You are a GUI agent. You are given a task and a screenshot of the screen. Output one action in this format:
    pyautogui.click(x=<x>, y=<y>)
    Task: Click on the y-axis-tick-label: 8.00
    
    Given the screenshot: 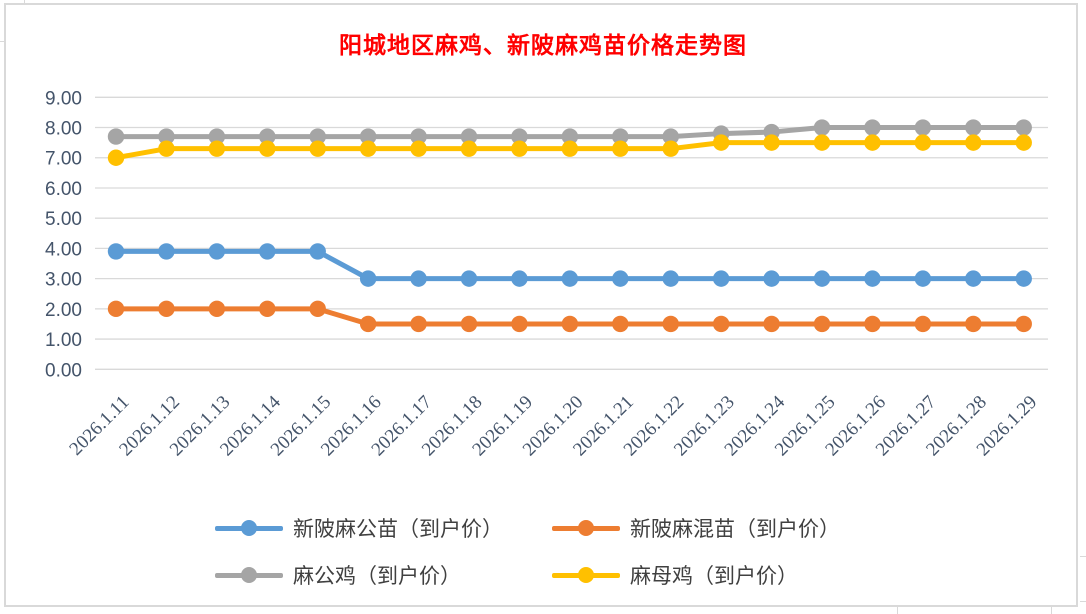 What is the action you would take?
    pyautogui.click(x=63, y=129)
    